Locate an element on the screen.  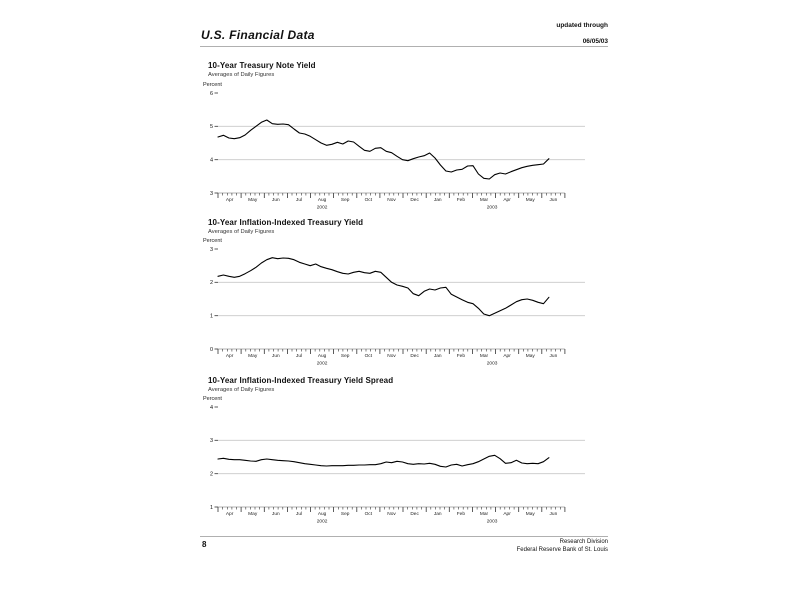
publisher-bank: Federal Reserve Bank of St. Louis is located at coordinates (562, 549).